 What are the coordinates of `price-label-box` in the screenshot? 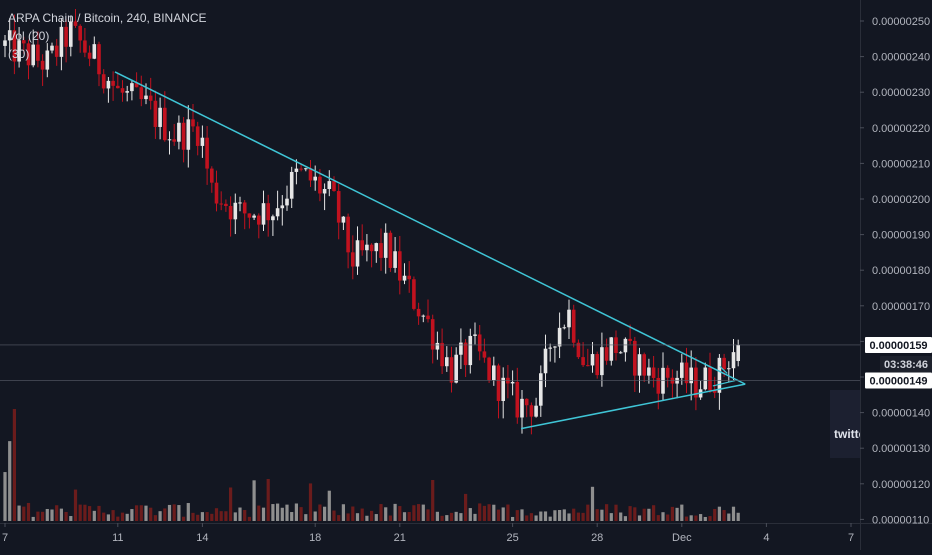 It's located at (898, 380).